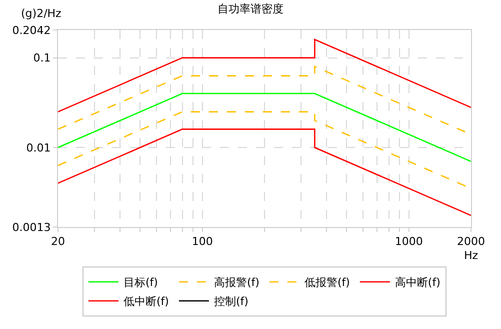 This screenshot has width=501, height=329. I want to click on legend-label: 目标(f), so click(141, 283).